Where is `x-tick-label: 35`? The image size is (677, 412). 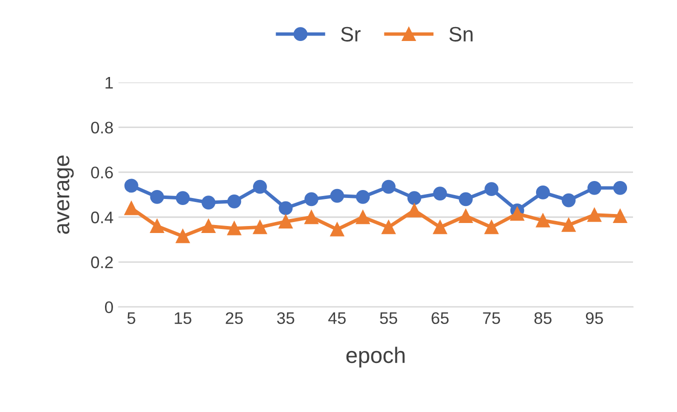 x-tick-label: 35 is located at coordinates (285, 318).